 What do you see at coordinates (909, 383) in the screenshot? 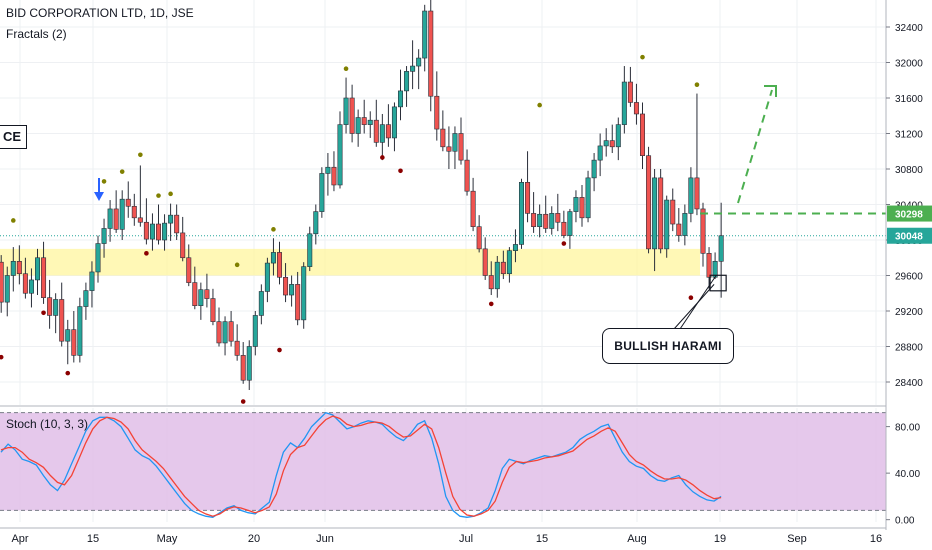
I see `price-tick-label: 28400` at bounding box center [909, 383].